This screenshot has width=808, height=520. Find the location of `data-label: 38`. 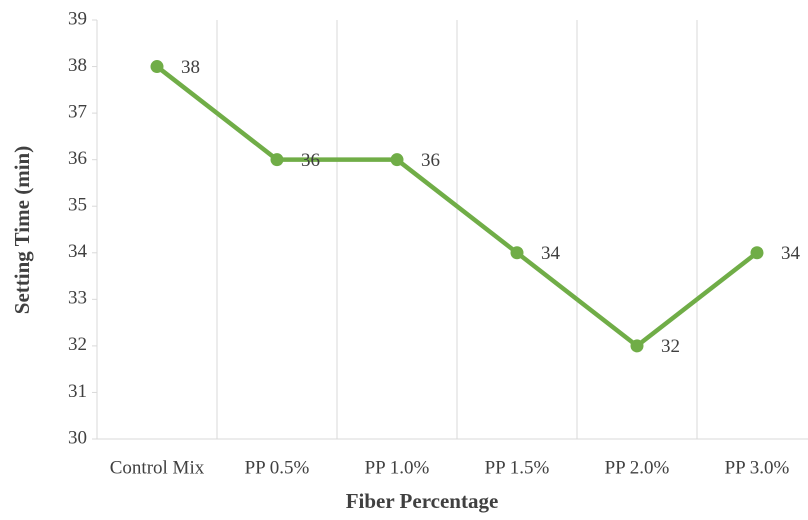

data-label: 38 is located at coordinates (190, 67).